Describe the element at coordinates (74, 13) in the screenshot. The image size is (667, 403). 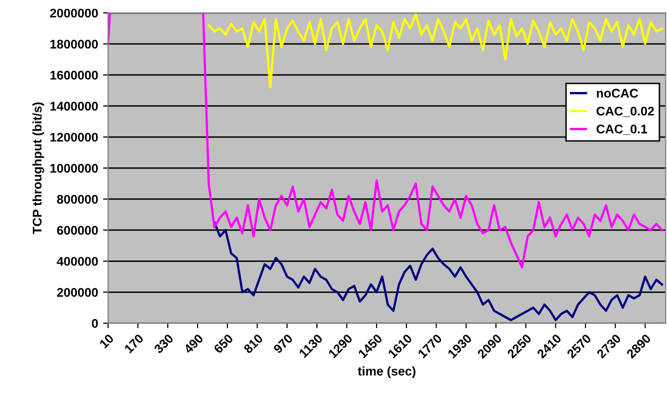
I see `y-tick-label: 2000000` at that location.